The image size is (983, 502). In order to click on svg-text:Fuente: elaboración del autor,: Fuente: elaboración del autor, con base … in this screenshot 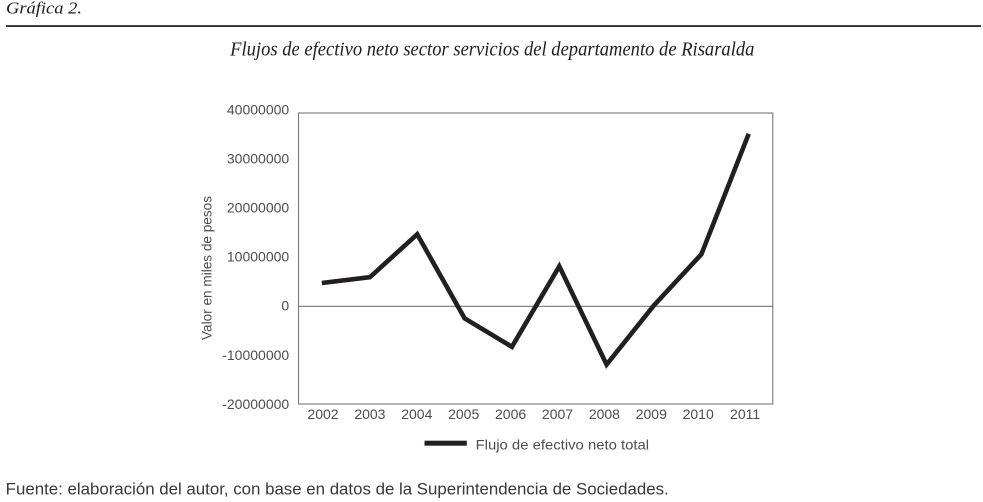, I will do `click(337, 489)`.